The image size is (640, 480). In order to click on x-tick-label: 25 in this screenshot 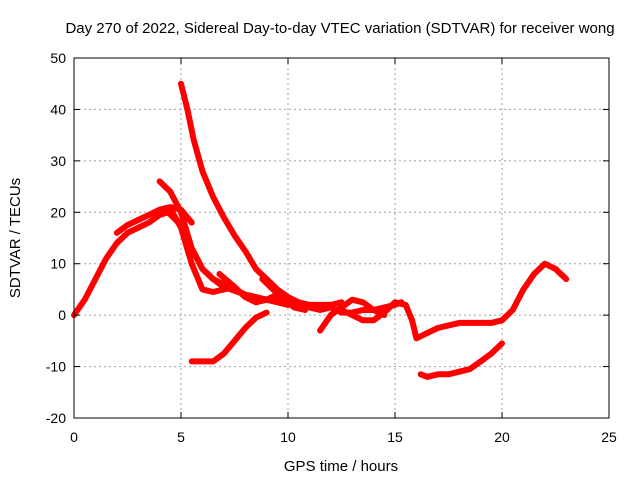, I will do `click(609, 437)`.